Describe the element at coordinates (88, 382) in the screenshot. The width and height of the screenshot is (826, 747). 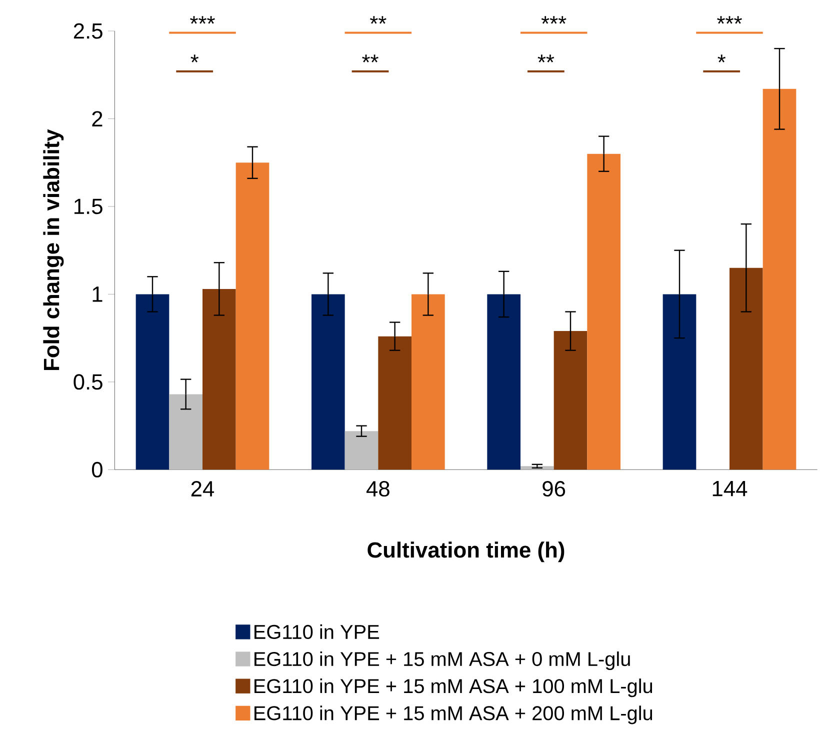
I see `y-tick-label: 0.5` at that location.